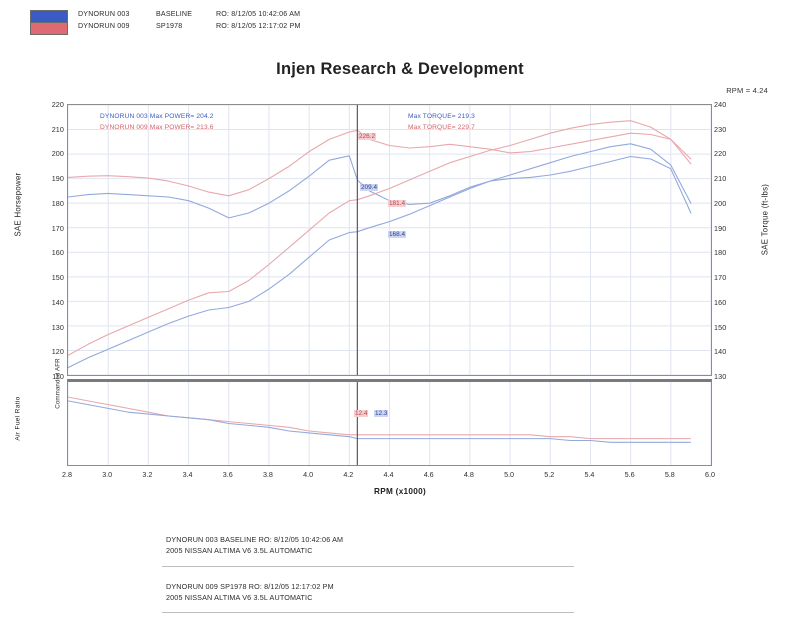  Describe the element at coordinates (267, 474) in the screenshot. I see `x-axis-tick: 3.8` at that location.